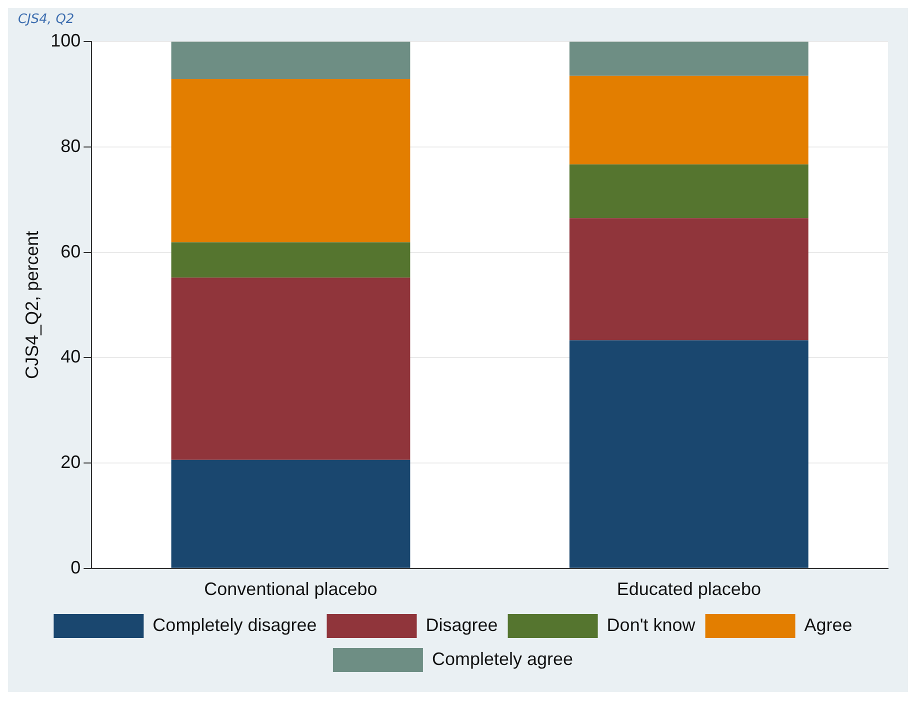 This screenshot has width=920, height=702. Describe the element at coordinates (651, 624) in the screenshot. I see `legend-label: Don't know` at that location.